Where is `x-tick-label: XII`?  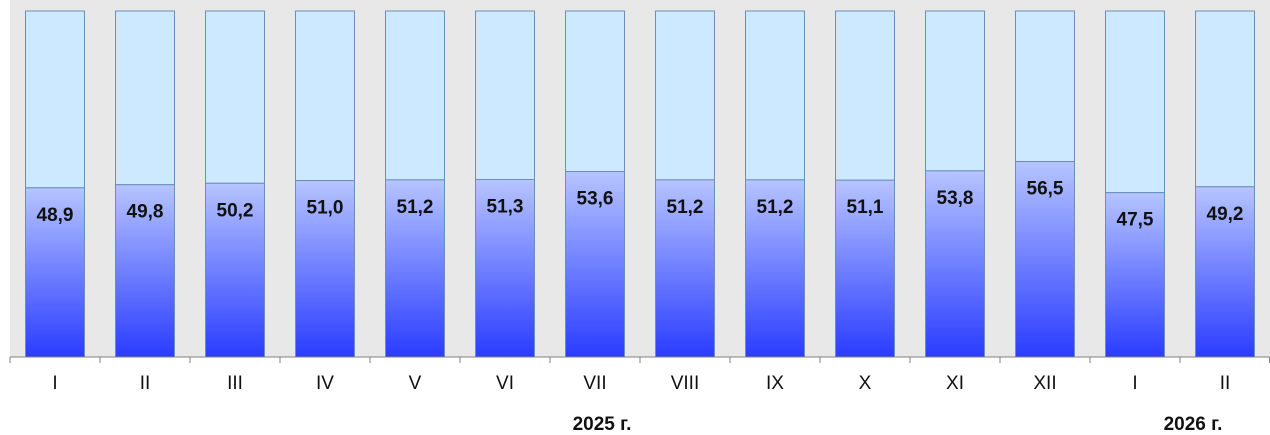
x-tick-label: XII is located at coordinates (1044, 383).